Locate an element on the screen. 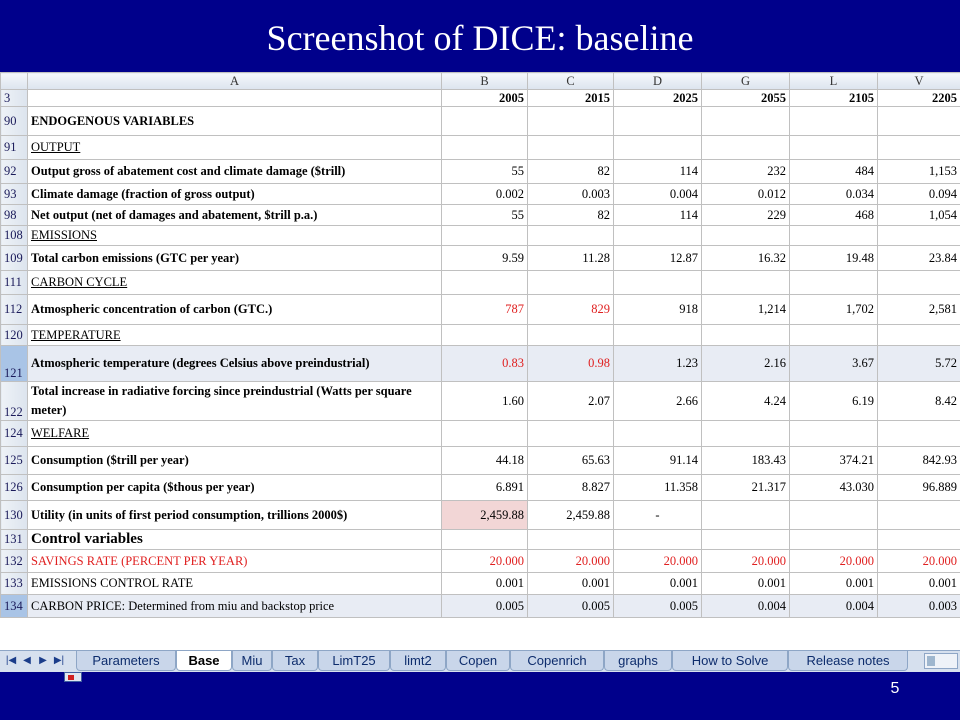  row-number: 90 is located at coordinates (14, 121).